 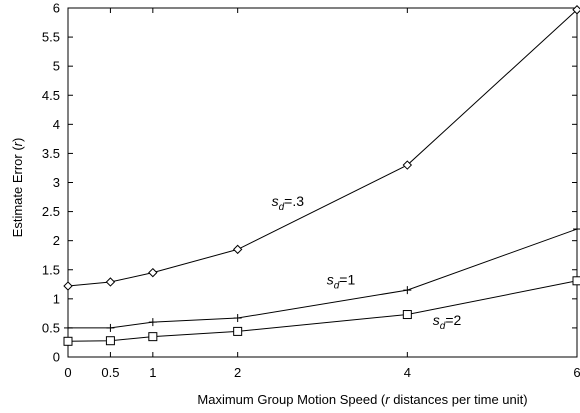 What do you see at coordinates (56, 298) in the screenshot?
I see `y-tick-label: 1` at bounding box center [56, 298].